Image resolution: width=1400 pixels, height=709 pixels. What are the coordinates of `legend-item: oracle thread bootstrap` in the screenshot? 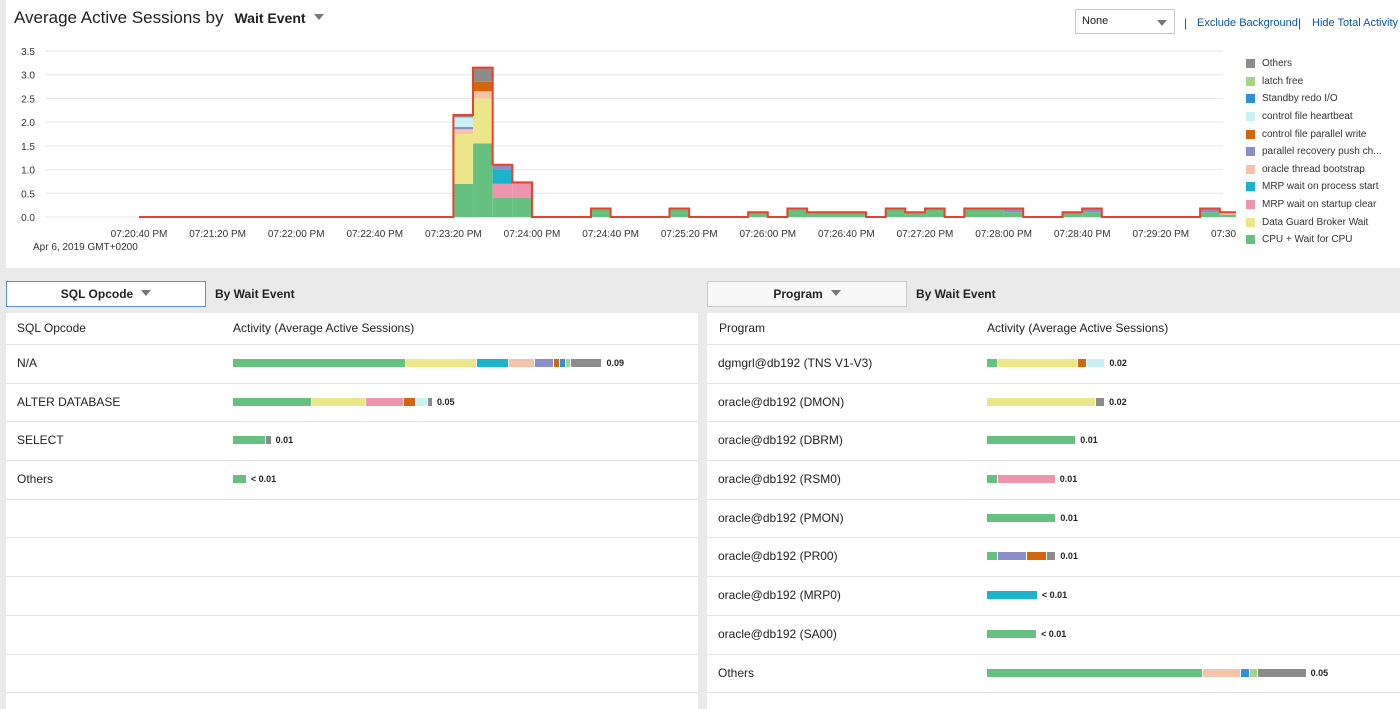 It's located at (1314, 170).